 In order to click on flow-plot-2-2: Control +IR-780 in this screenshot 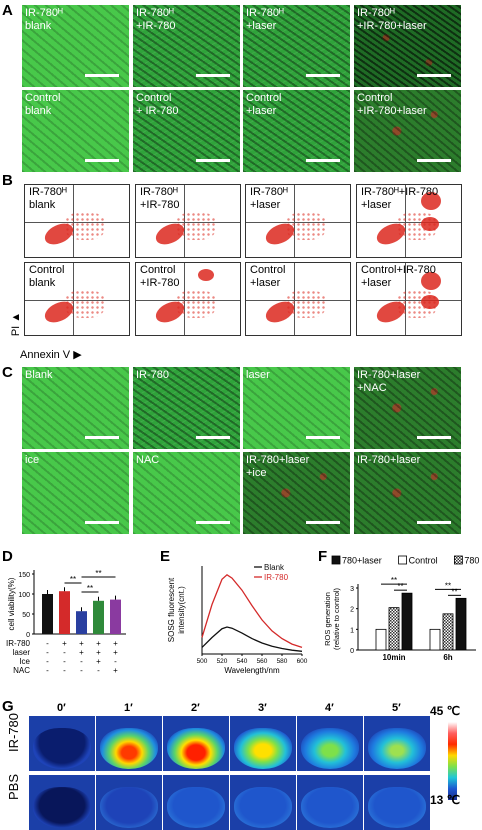, I will do `click(188, 299)`.